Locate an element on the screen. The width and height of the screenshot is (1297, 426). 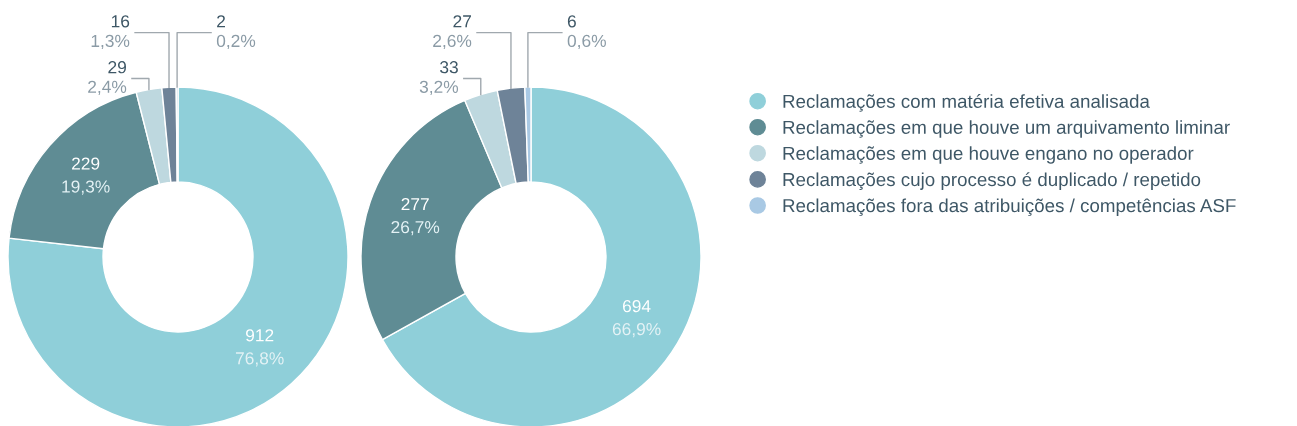
legend-label: Reclamações cujo processo é duplicado / repetido is located at coordinates (992, 181).